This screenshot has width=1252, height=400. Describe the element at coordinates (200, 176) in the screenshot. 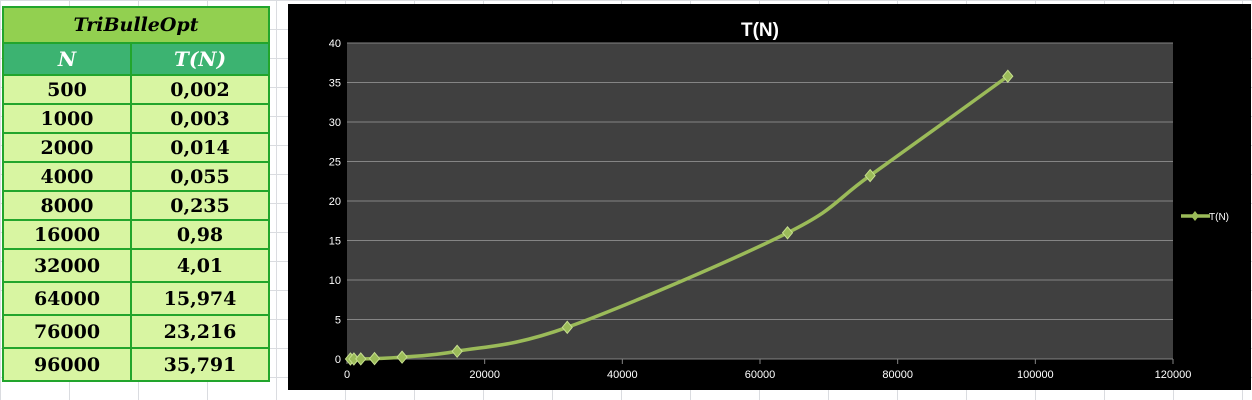

I see `cell-t: 0,055` at that location.